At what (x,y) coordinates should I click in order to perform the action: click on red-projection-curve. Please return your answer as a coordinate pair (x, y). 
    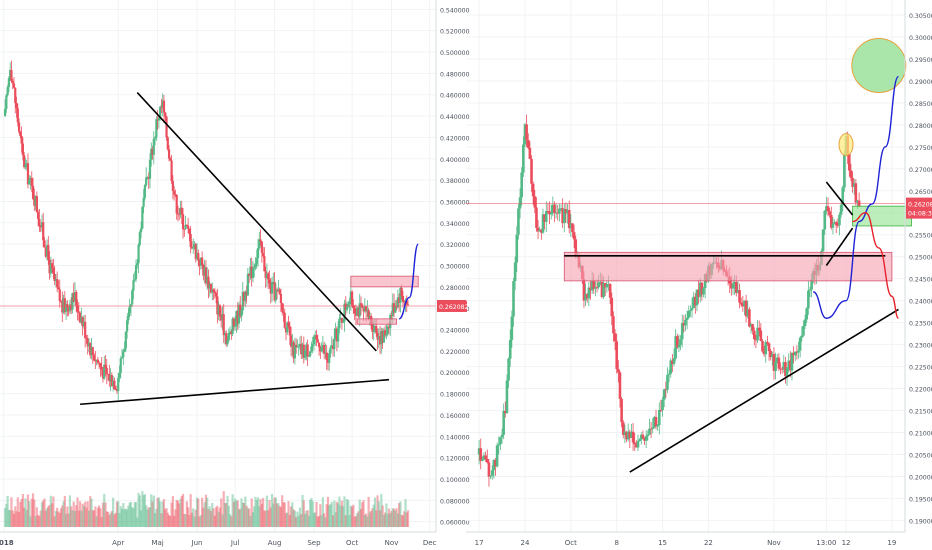
    Looking at the image, I should click on (876, 265).